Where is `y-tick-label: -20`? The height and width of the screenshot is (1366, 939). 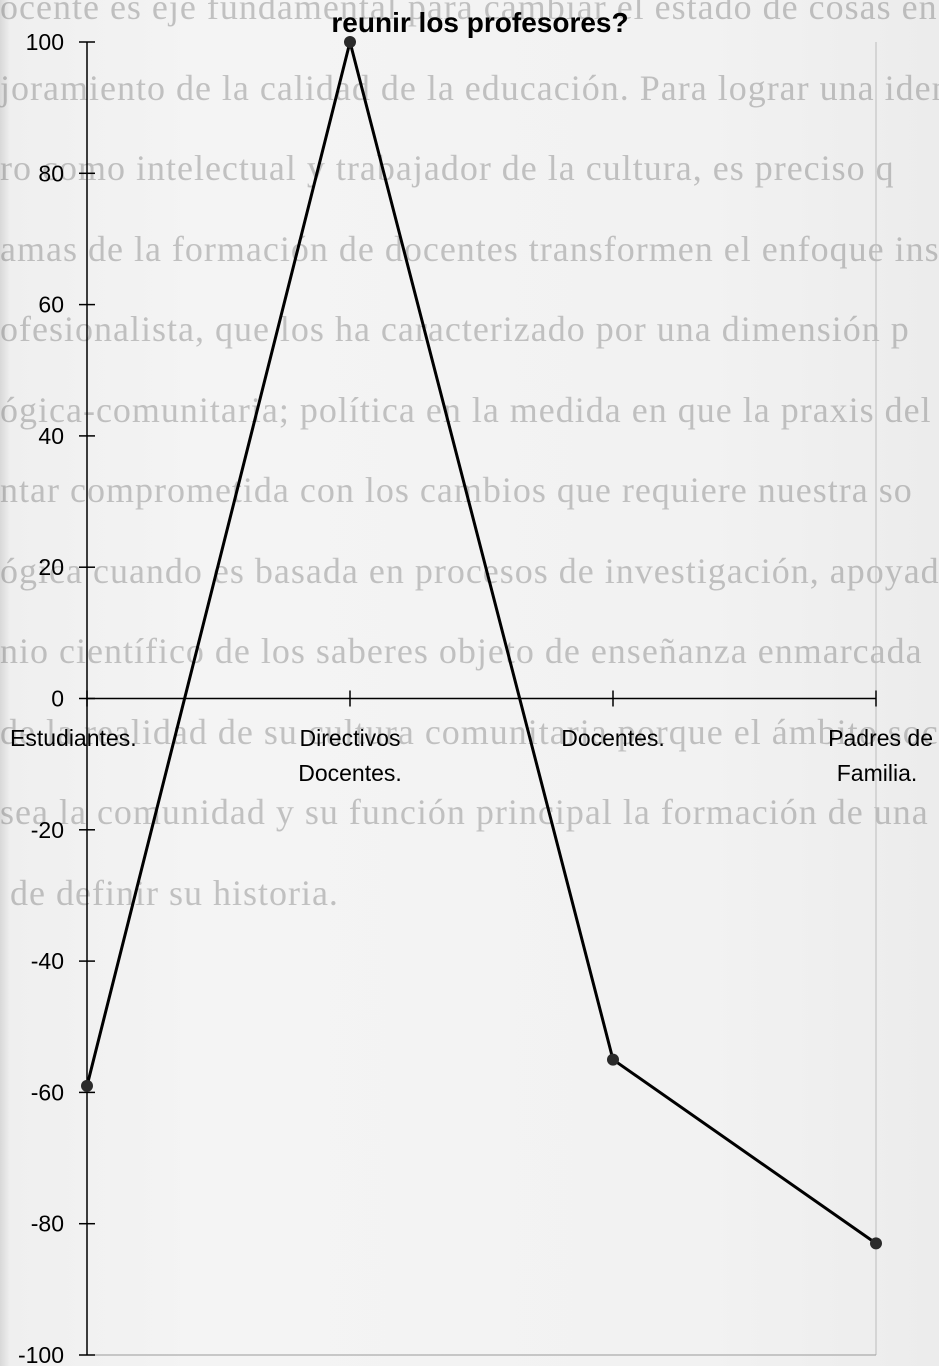 y-tick-label: -20 is located at coordinates (47, 830).